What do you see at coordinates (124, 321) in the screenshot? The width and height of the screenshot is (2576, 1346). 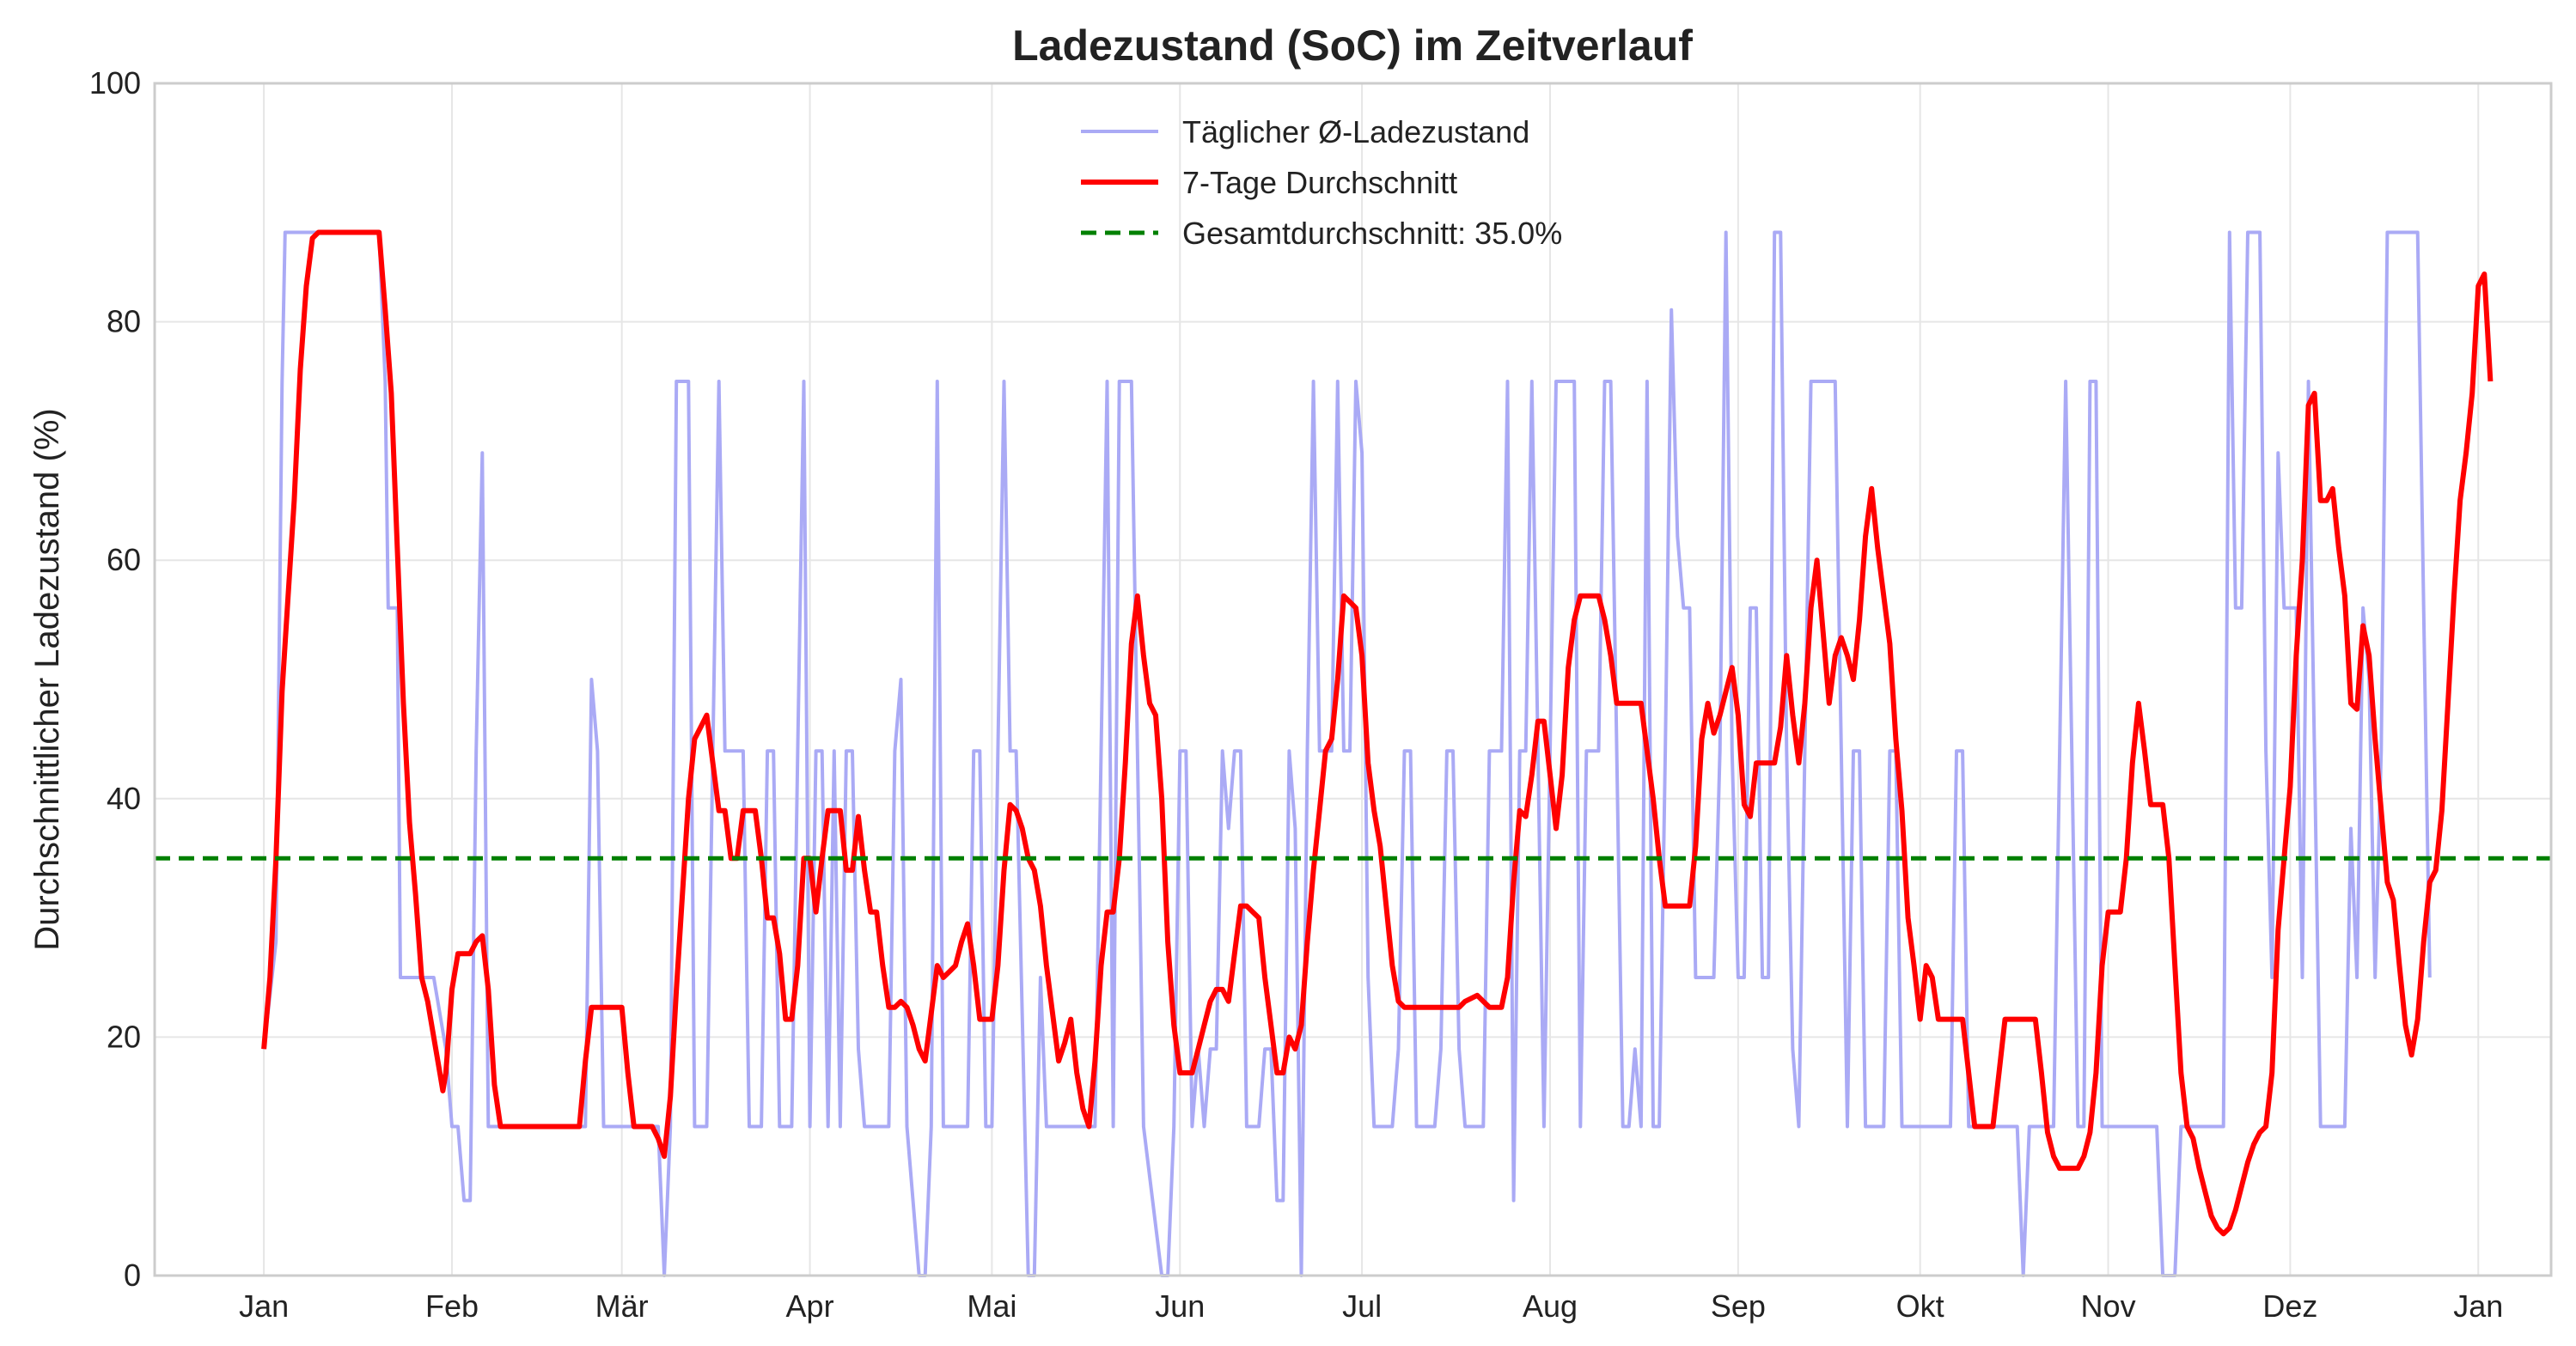 I see `y-tick-label: 80` at bounding box center [124, 321].